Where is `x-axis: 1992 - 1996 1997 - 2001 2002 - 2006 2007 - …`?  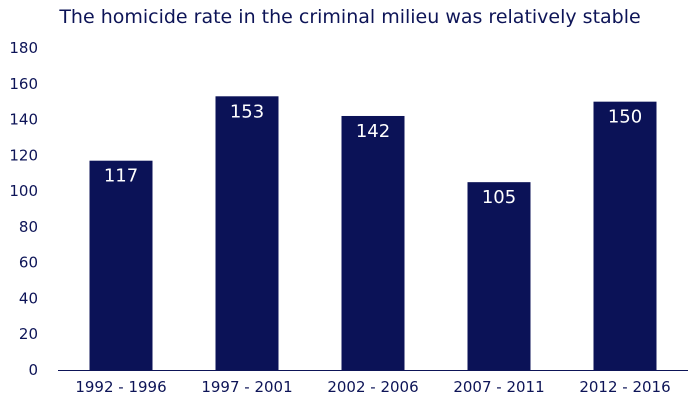 x-axis: 1992 - 1996 1997 - 2001 2002 - 2006 2007 - … is located at coordinates (373, 383).